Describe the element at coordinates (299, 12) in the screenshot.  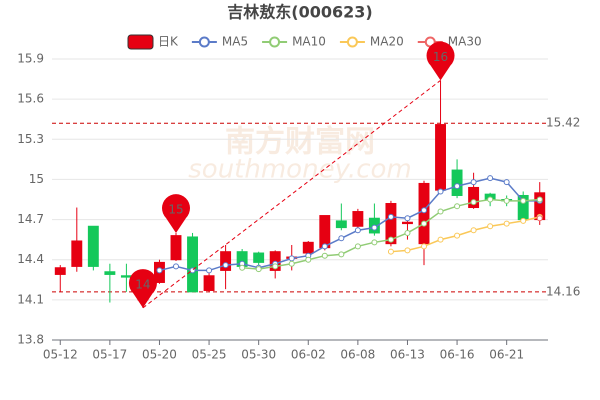
I see `chart-title: 吉林敖东(000623)` at that location.